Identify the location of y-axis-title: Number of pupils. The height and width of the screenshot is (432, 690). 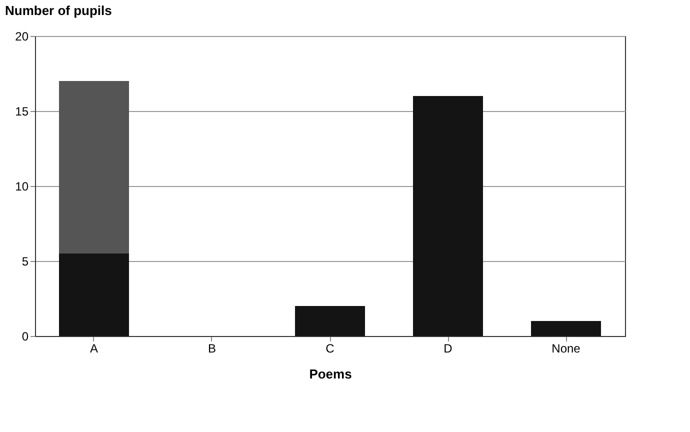
(58, 10).